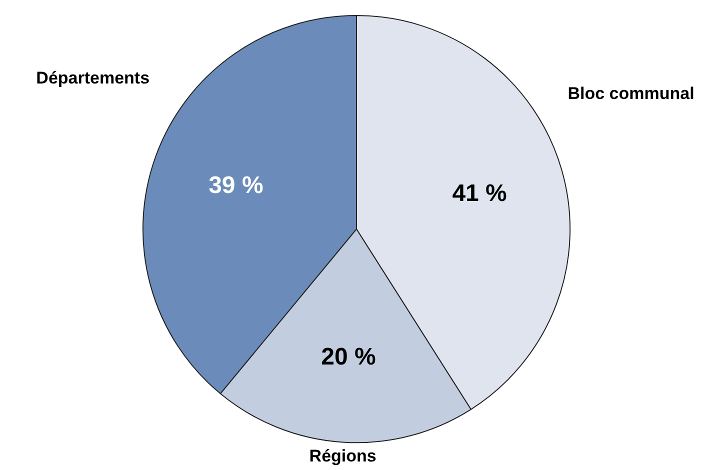  Describe the element at coordinates (342, 456) in the screenshot. I see `slice-label: Régions` at that location.